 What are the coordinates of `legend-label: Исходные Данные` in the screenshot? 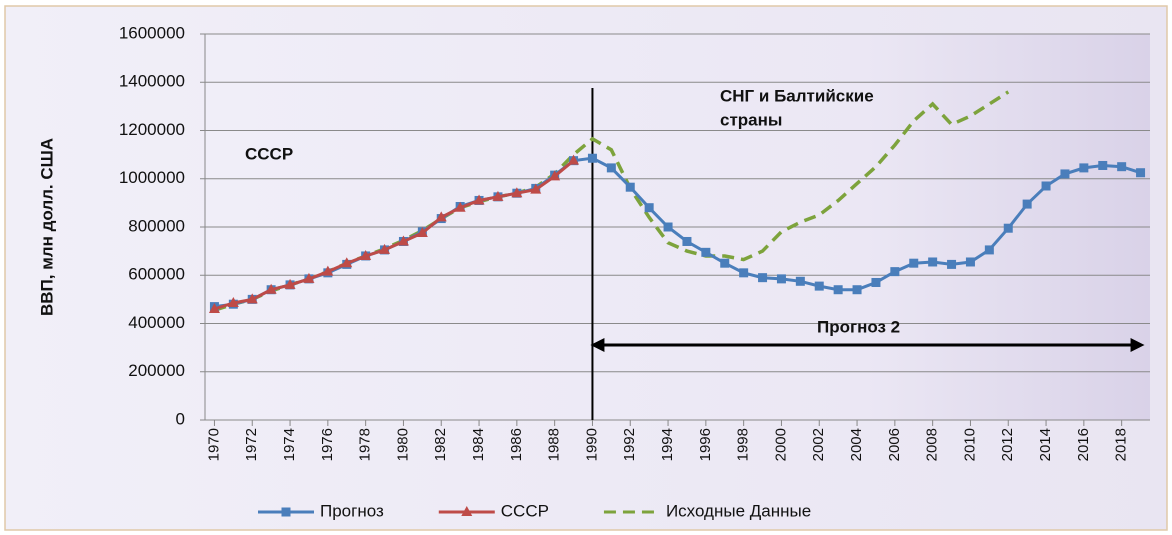 It's located at (738, 510).